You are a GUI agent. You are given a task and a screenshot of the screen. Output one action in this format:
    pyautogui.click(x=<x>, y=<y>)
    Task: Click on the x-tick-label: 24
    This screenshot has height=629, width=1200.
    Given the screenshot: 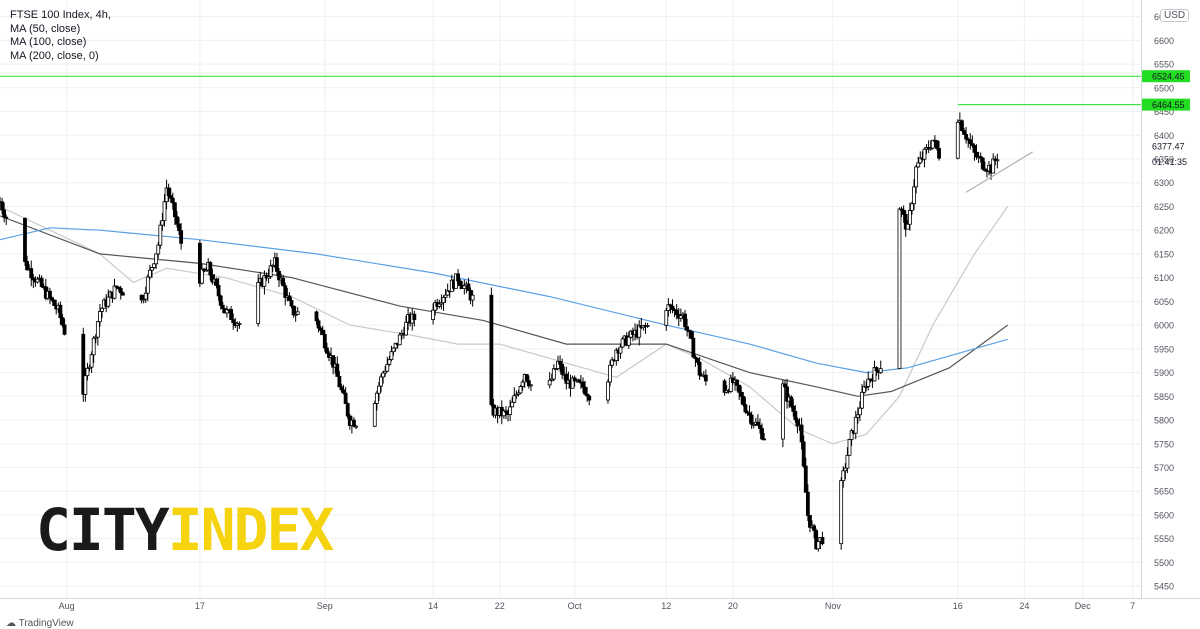 What is the action you would take?
    pyautogui.click(x=1024, y=606)
    